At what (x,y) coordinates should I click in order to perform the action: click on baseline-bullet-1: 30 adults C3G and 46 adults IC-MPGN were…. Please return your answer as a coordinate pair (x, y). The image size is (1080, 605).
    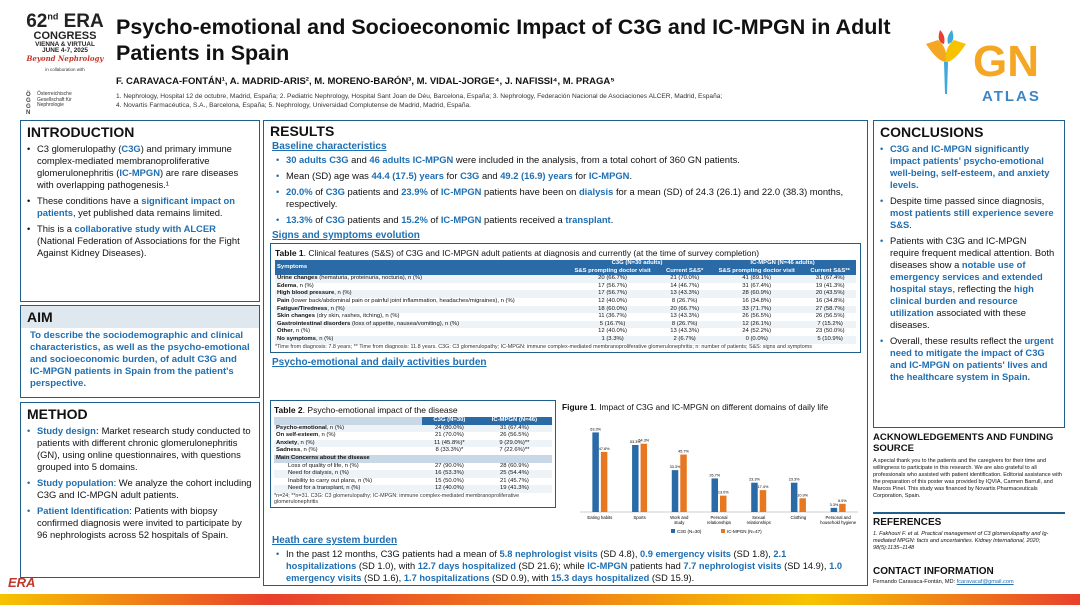
    Looking at the image, I should click on (565, 160).